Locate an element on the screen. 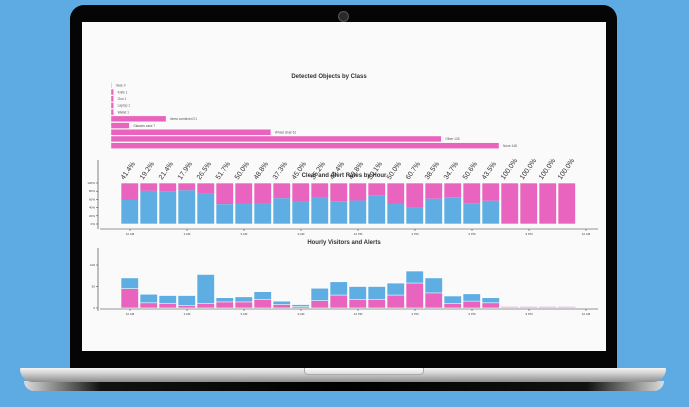 The width and height of the screenshot is (689, 407). bar-label: Knife 1 is located at coordinates (123, 92).